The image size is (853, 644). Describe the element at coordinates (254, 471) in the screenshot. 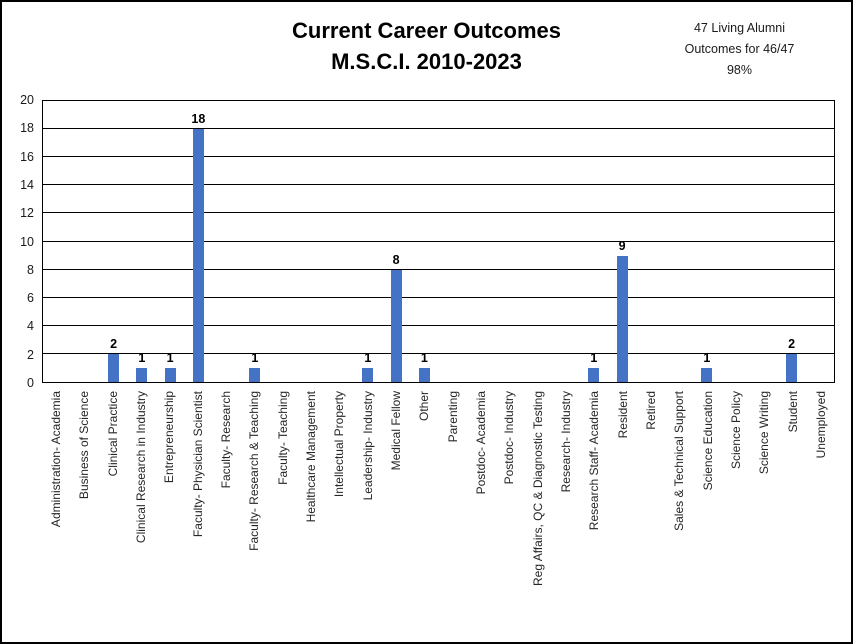

I see `x-category-label: Faculty- Research & Teaching` at that location.